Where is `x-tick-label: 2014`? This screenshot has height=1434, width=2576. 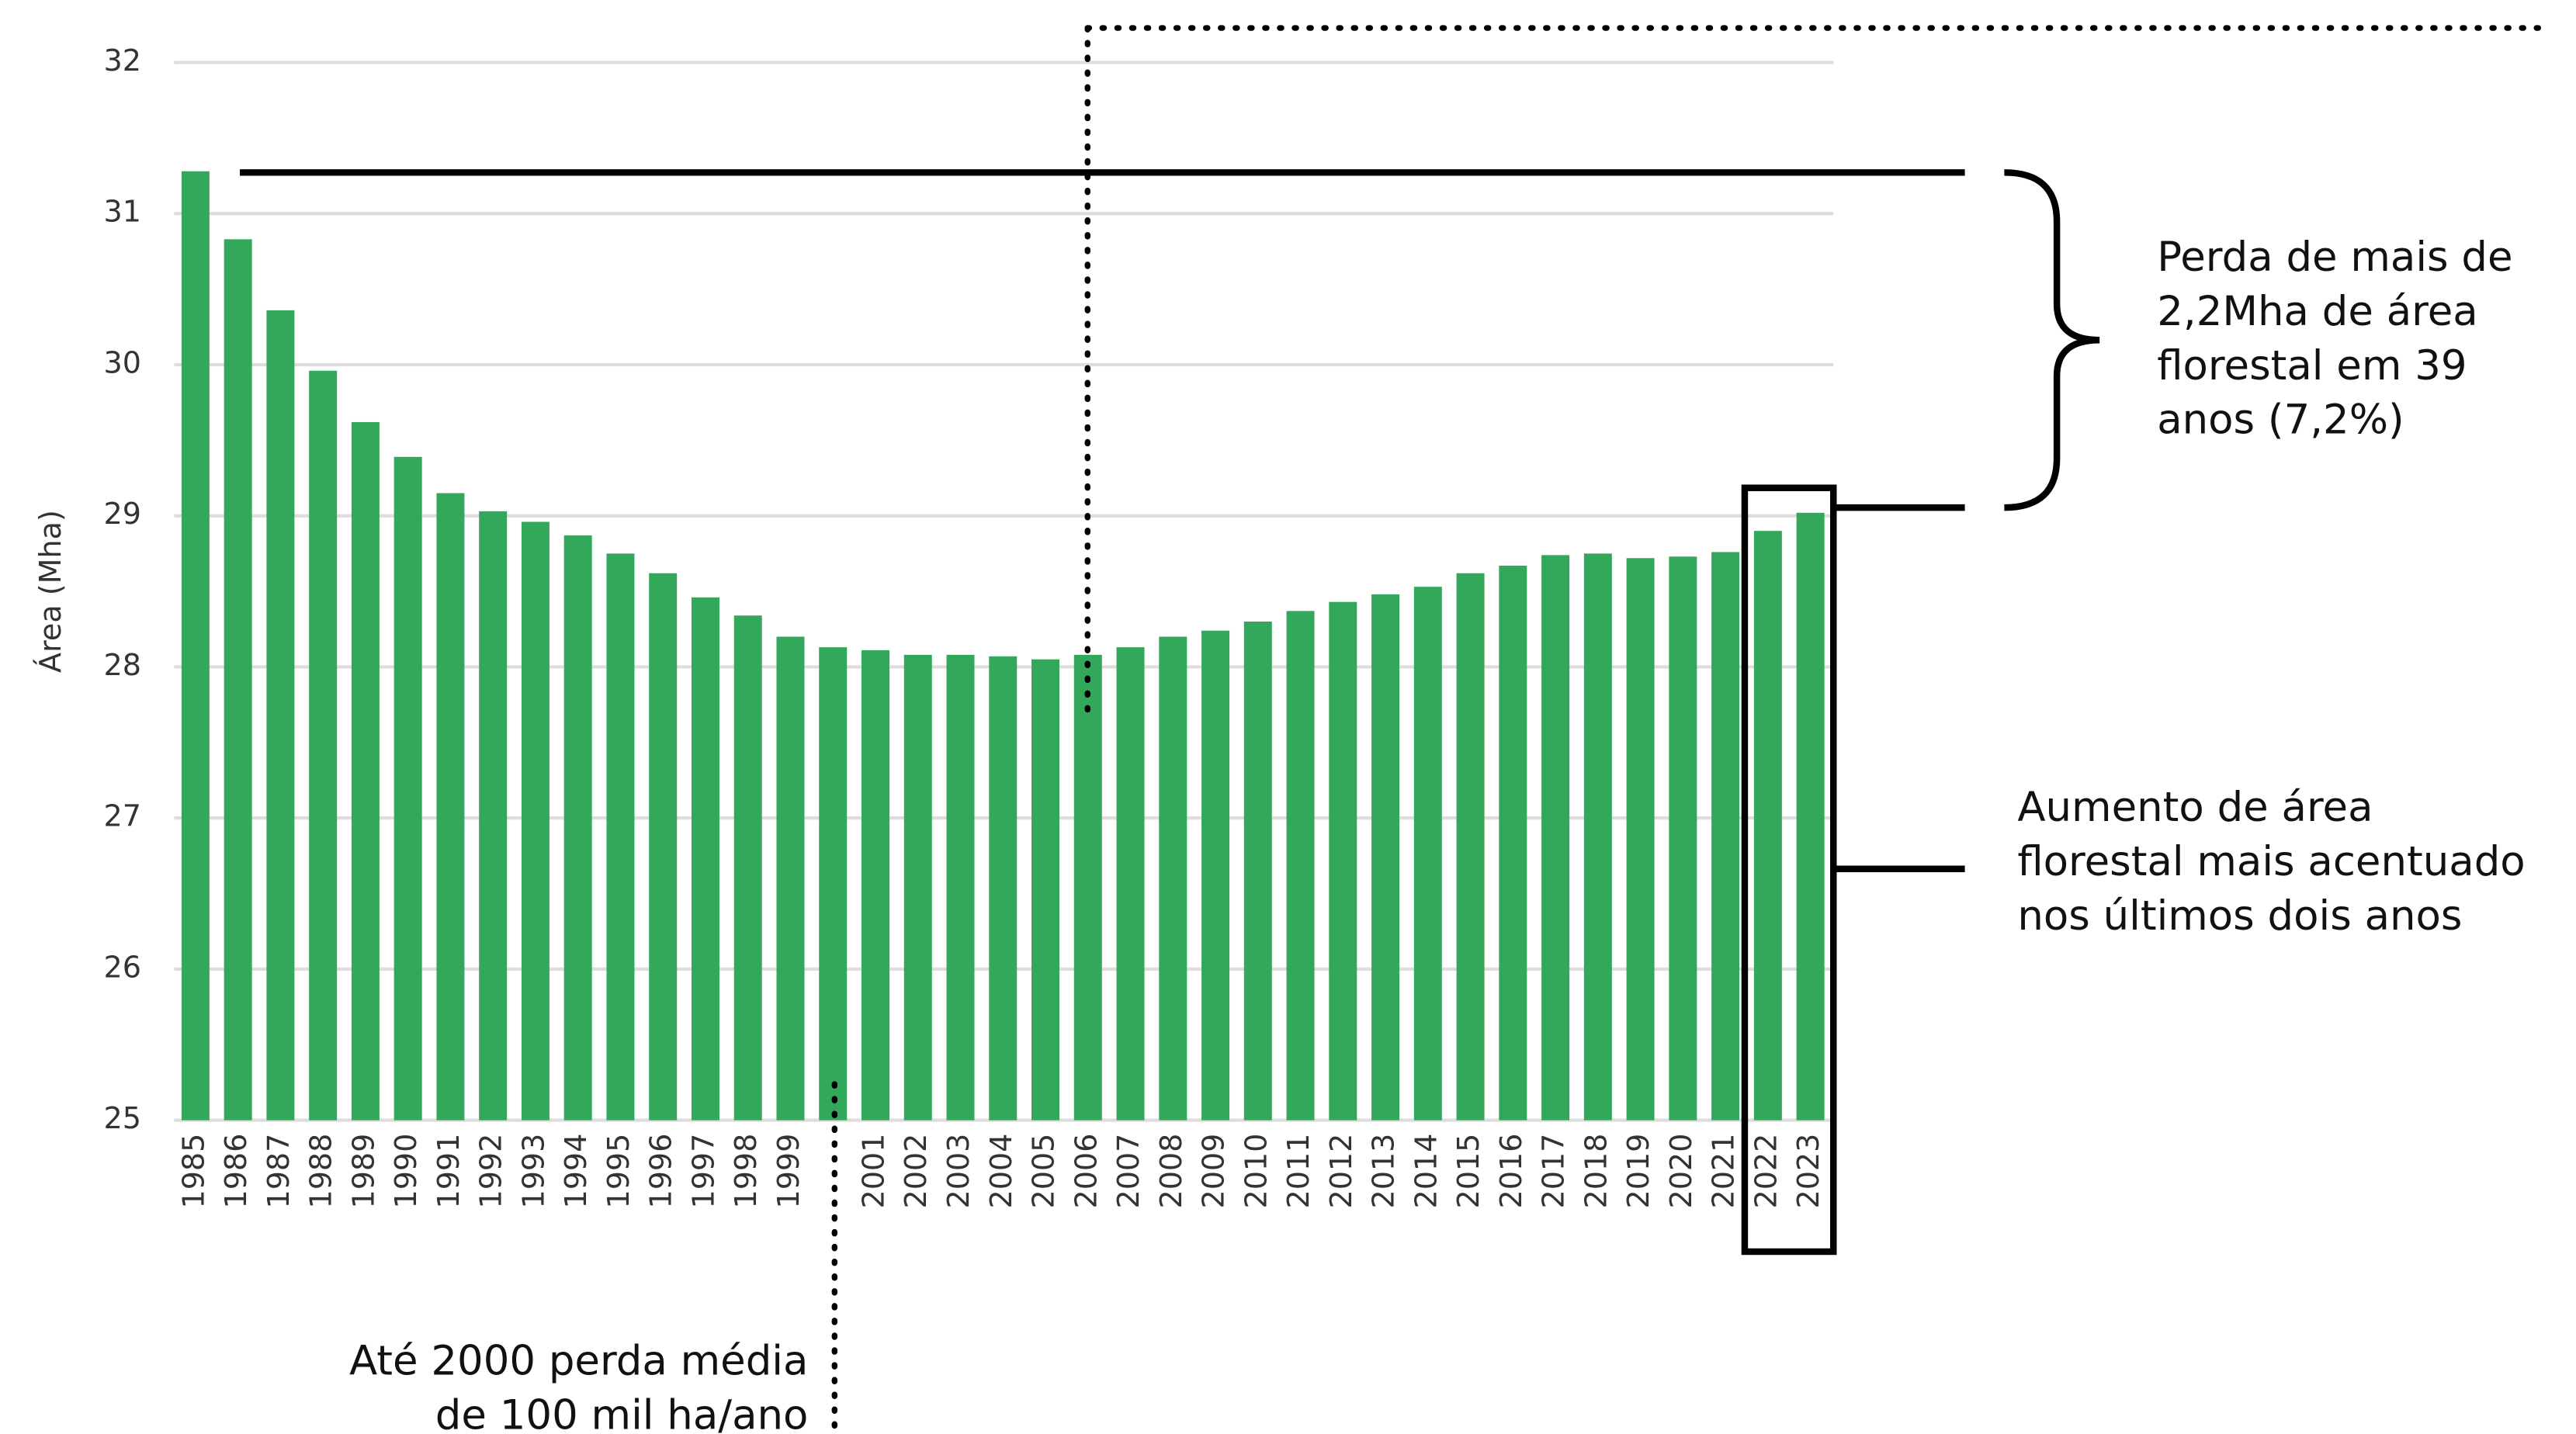 x-tick-label: 2014 is located at coordinates (1426, 1171).